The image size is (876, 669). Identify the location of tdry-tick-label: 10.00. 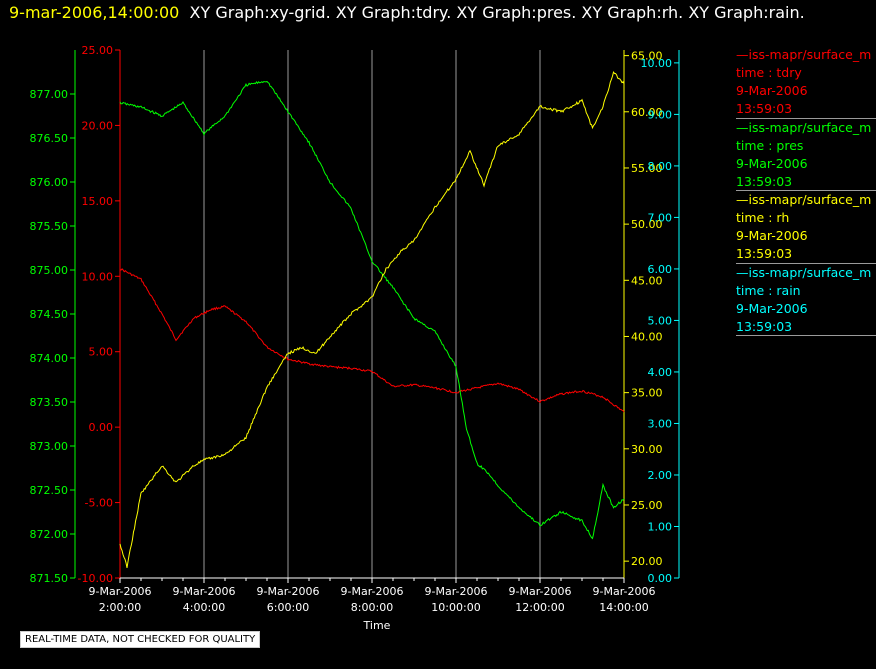
(98, 276).